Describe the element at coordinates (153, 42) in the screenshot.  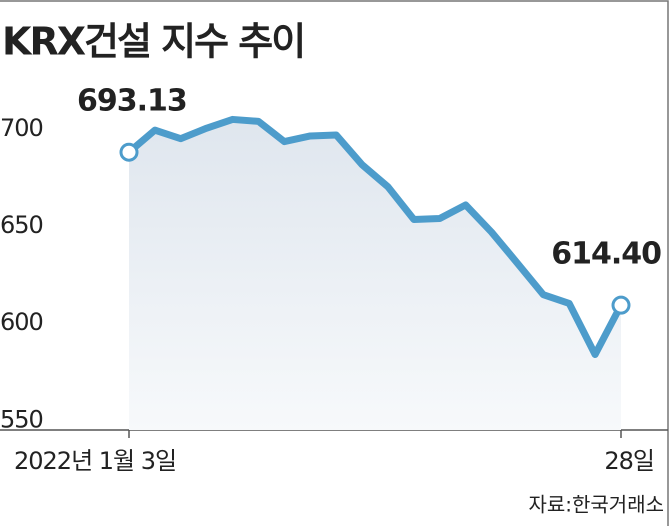
I see `chart-title: KRX건설 지수 추이` at that location.